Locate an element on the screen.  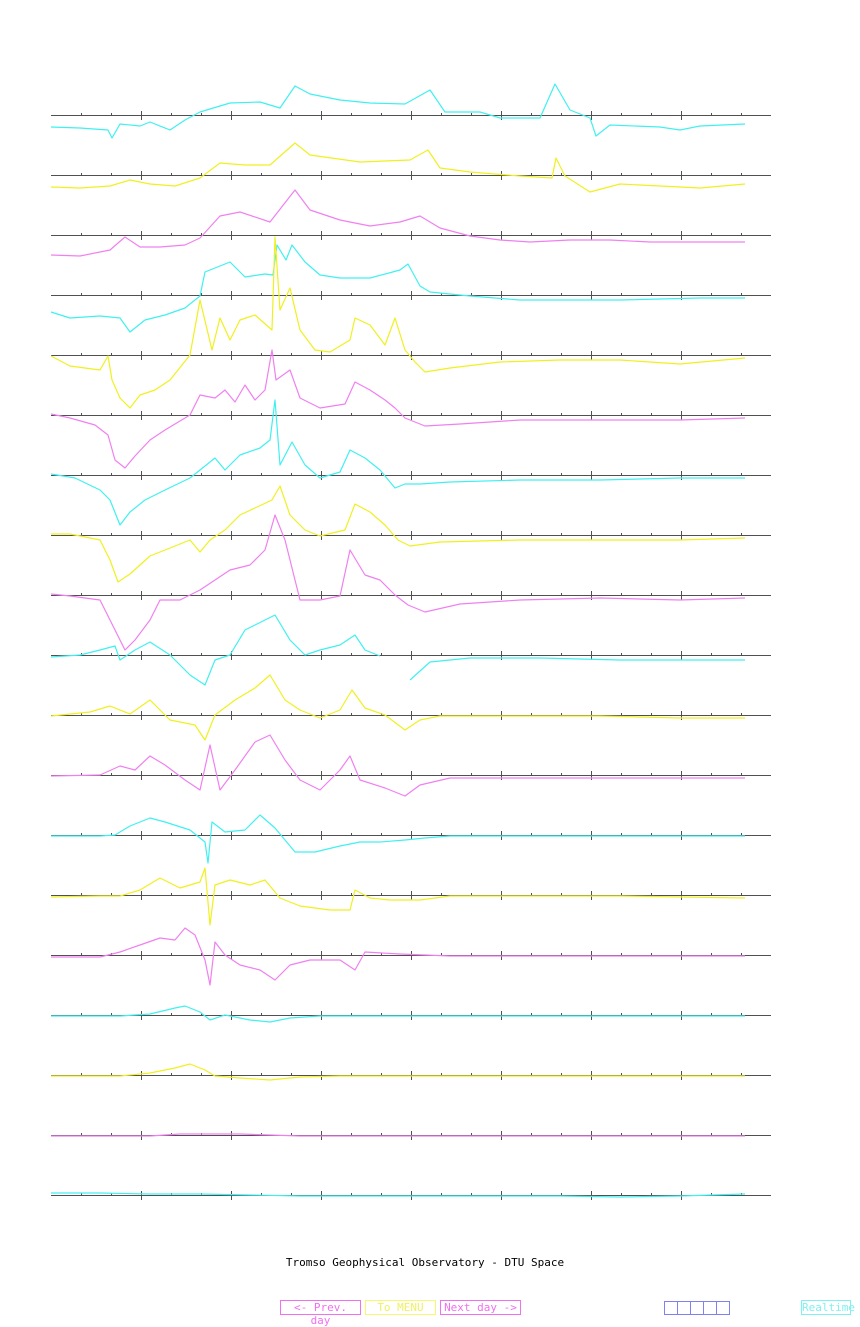
realtime-button: Realtime is located at coordinates (828, 1307).